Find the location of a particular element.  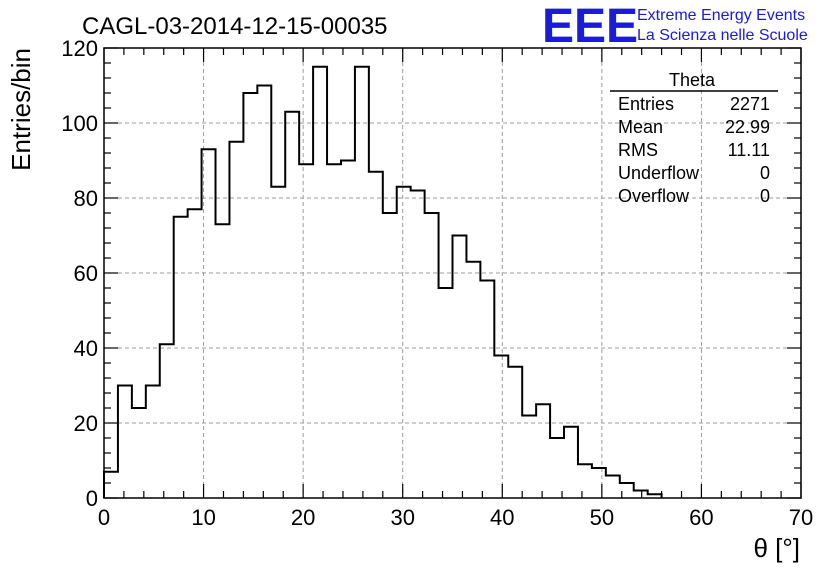

stats-value-entries: 2271 is located at coordinates (750, 104).